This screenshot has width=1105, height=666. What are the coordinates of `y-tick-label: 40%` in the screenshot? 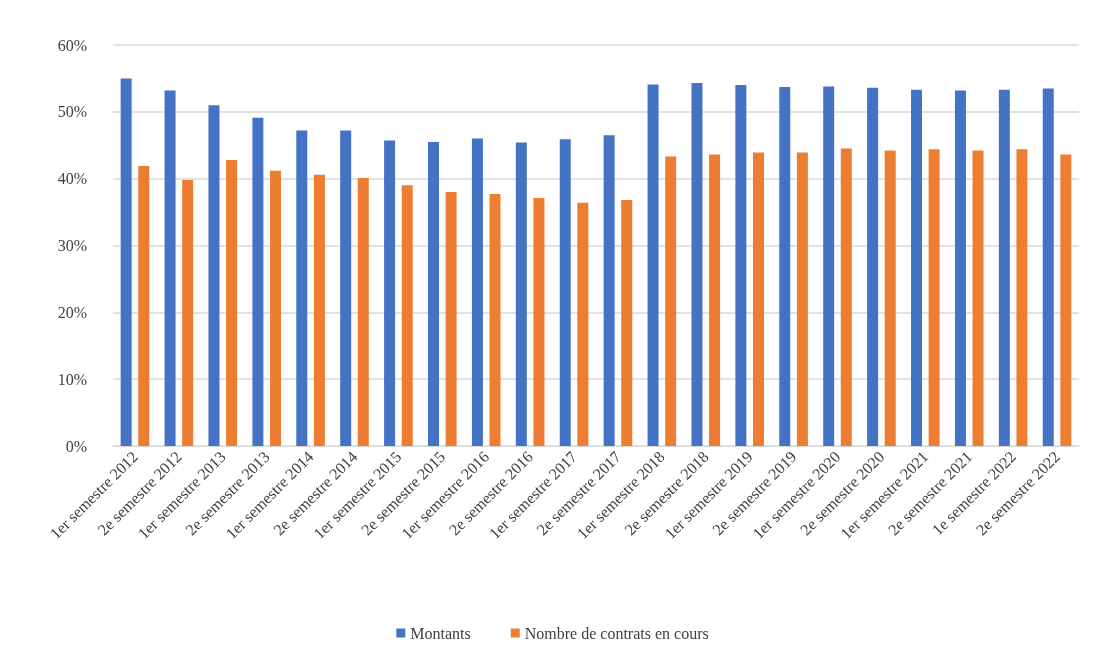 It's located at (72, 179).